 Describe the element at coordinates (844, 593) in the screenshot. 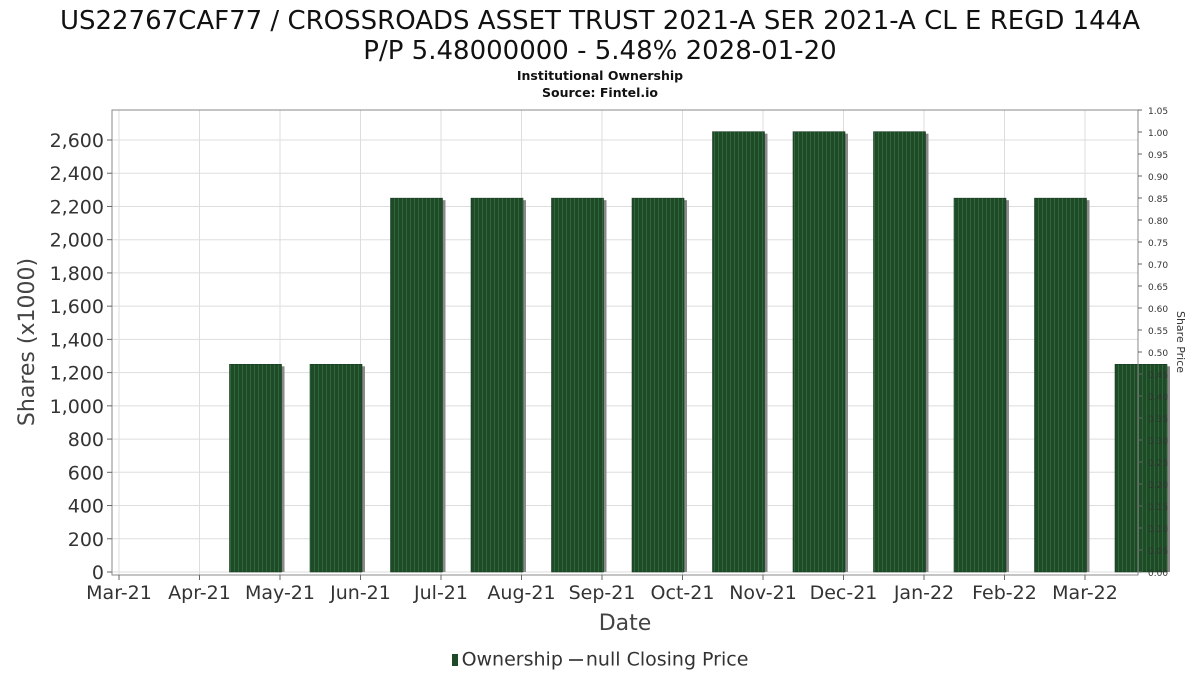

I see `x-tick-label: Dec-21` at that location.